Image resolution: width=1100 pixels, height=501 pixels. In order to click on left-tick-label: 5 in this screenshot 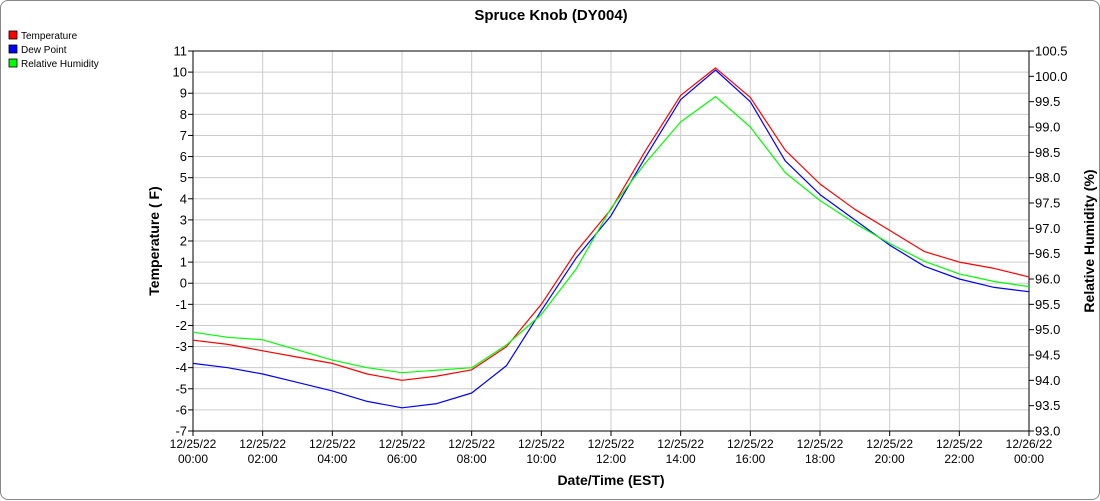, I will do `click(183, 177)`.